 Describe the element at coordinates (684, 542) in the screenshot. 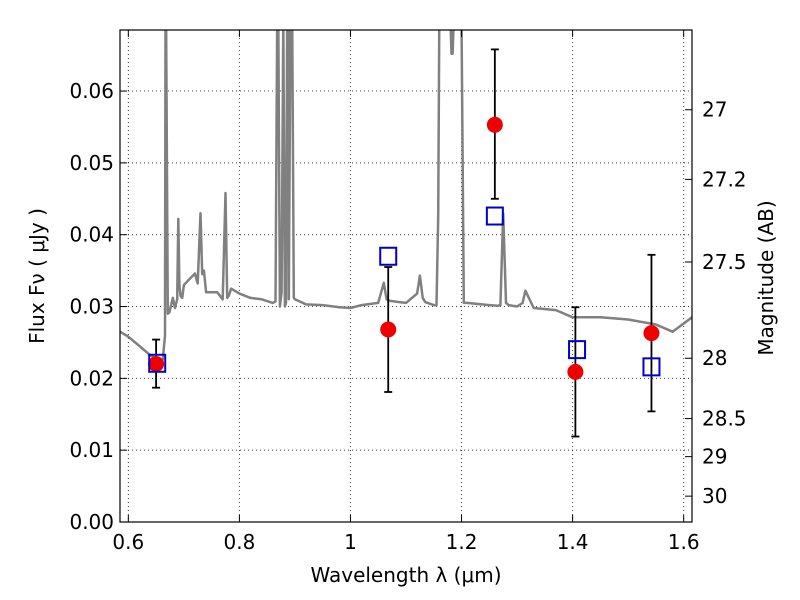

I see `x-tick-label: 1.6` at that location.